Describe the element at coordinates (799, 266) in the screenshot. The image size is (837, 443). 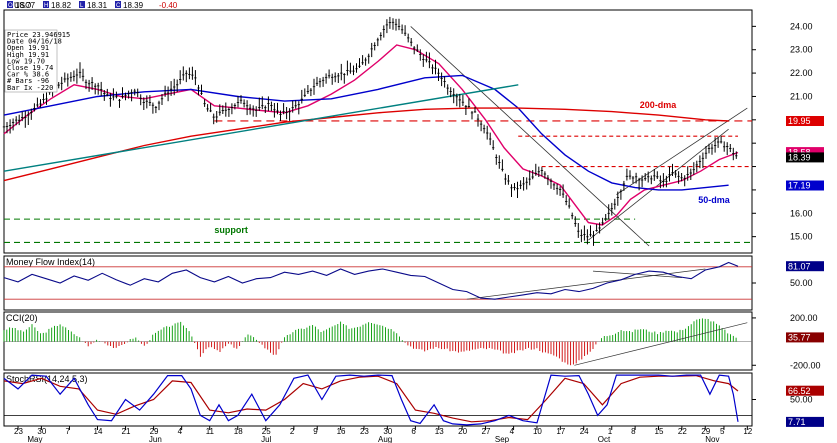
I see `value-badge-text: 81.07` at that location.